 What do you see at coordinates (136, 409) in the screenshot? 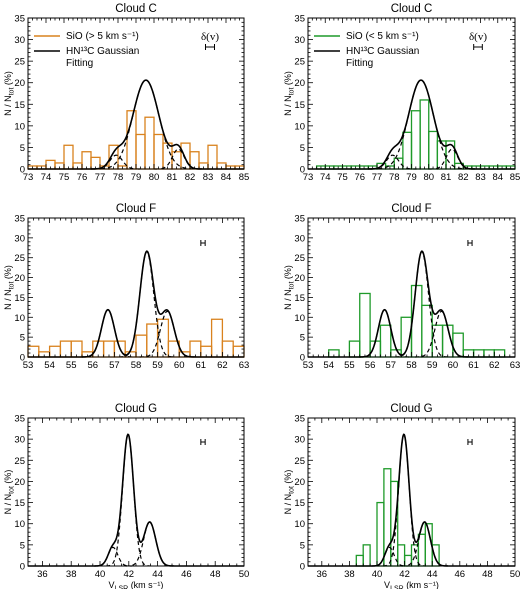
I see `panel-title: Cloud G` at bounding box center [136, 409].